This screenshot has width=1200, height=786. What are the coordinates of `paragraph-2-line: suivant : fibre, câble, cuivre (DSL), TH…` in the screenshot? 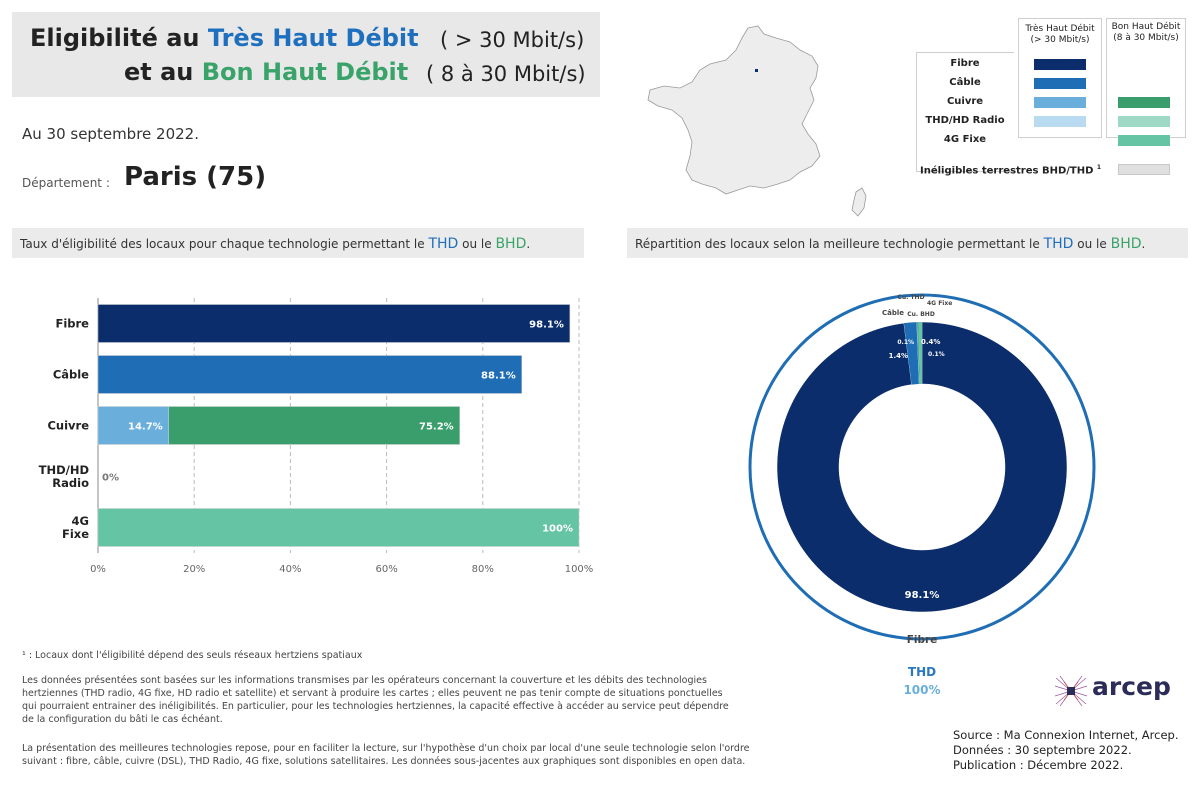 It's located at (384, 761).